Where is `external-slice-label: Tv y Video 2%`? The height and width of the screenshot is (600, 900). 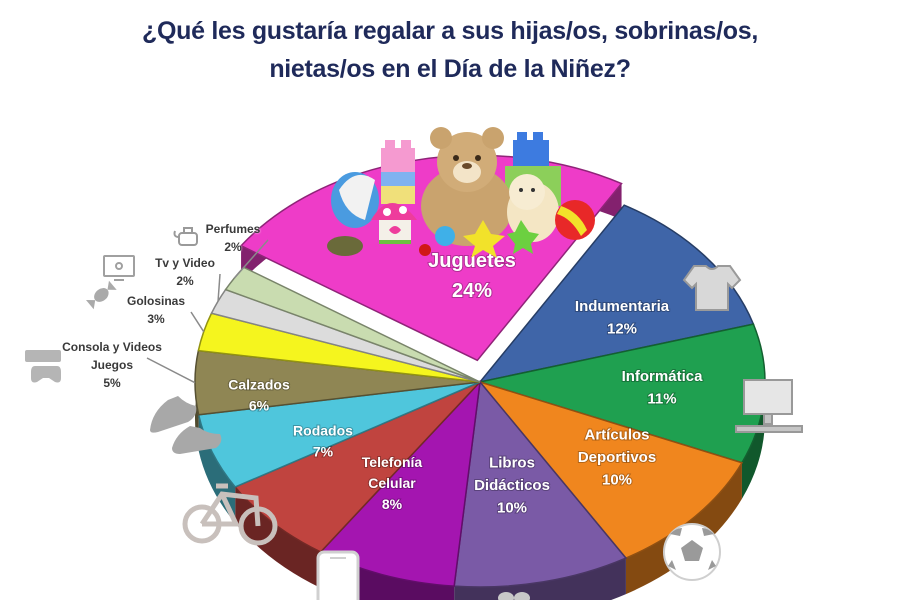
external-slice-label: Tv y Video 2% is located at coordinates (185, 272).